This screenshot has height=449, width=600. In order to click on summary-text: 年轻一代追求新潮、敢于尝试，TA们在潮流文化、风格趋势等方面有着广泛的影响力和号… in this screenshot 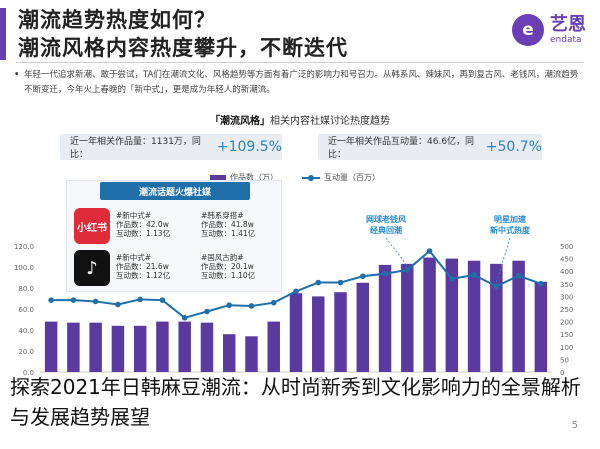, I will do `click(301, 82)`.